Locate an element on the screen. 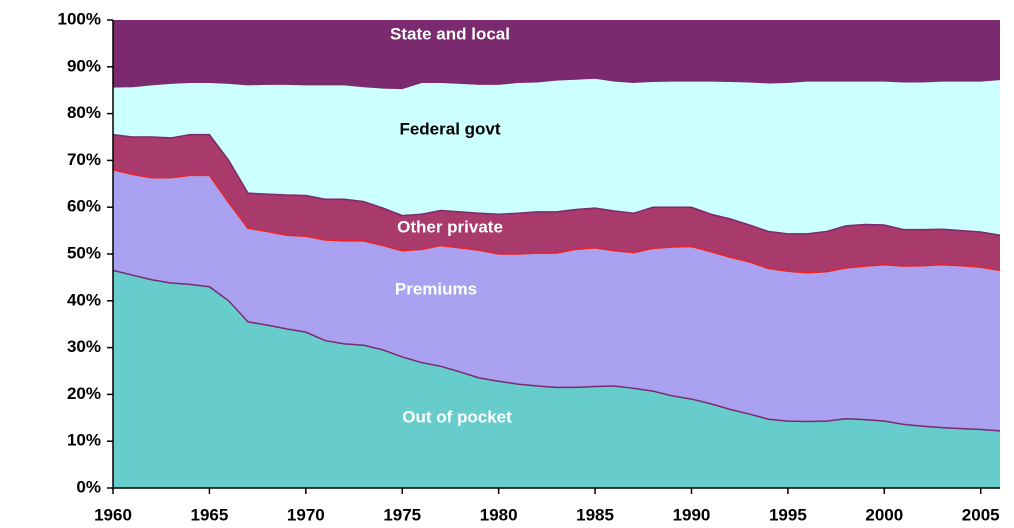  y-tick-label: 30% is located at coordinates (84, 346).